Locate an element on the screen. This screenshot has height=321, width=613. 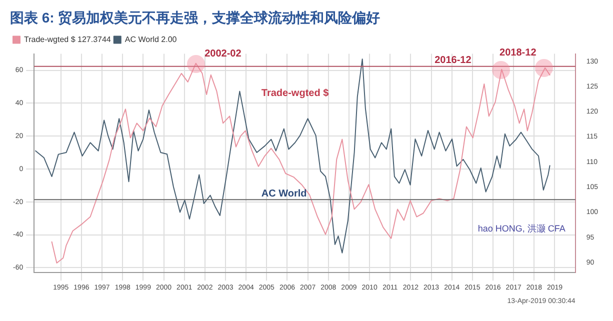
annotation: hao HONG, 洪灏 CFA is located at coordinates (522, 228).